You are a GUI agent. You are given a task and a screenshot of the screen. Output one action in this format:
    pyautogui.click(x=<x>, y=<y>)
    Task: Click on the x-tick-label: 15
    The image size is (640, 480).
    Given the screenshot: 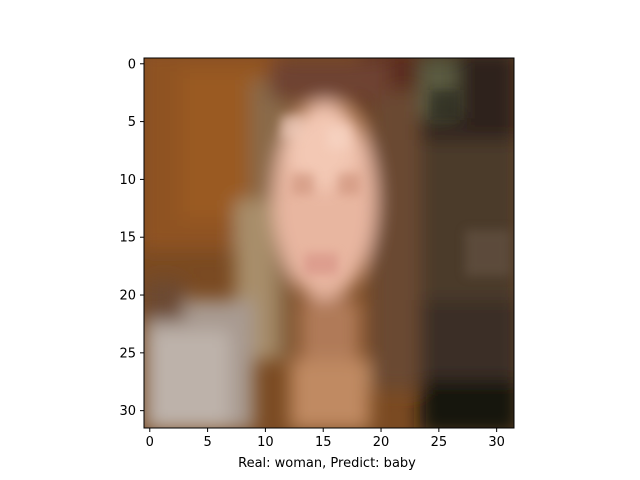 What is the action you would take?
    pyautogui.click(x=323, y=442)
    